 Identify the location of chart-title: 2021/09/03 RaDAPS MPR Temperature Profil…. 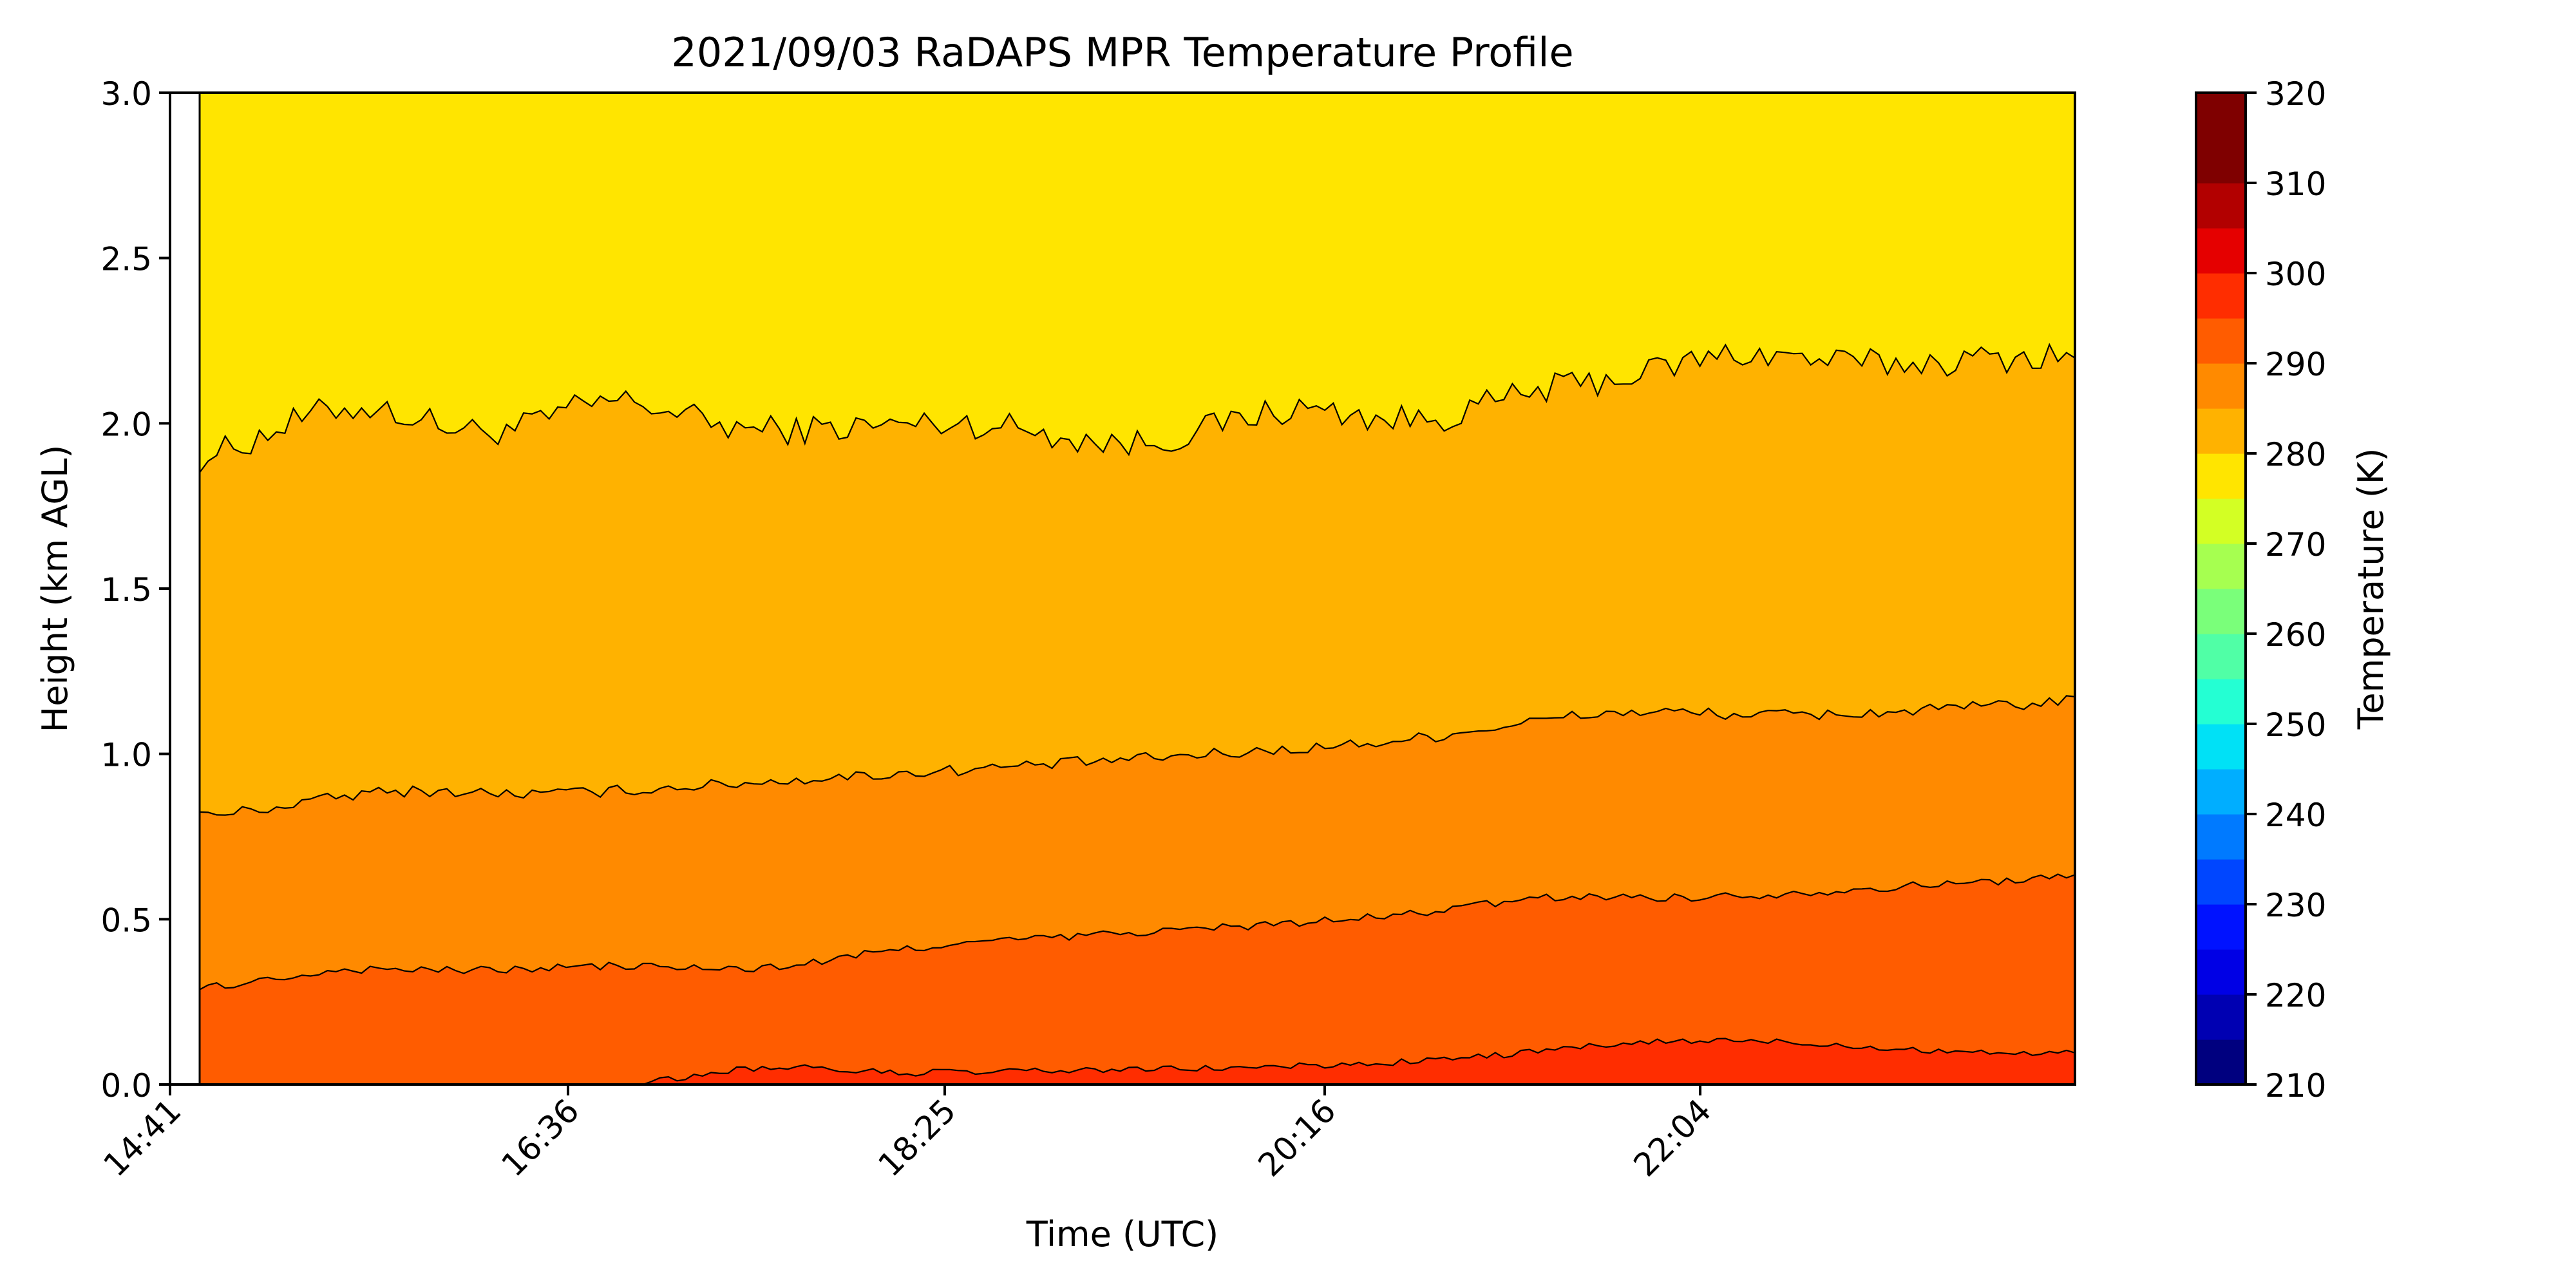
(1122, 52).